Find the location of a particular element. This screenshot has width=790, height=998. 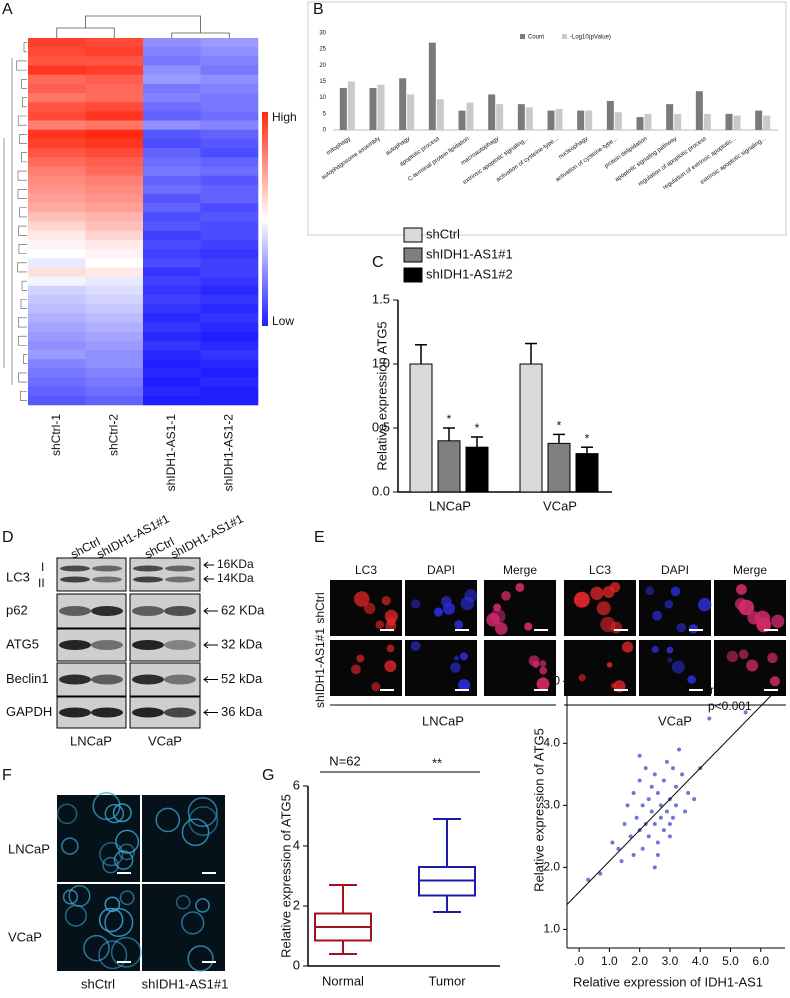

y-tick-label: 0 is located at coordinates (325, 131).